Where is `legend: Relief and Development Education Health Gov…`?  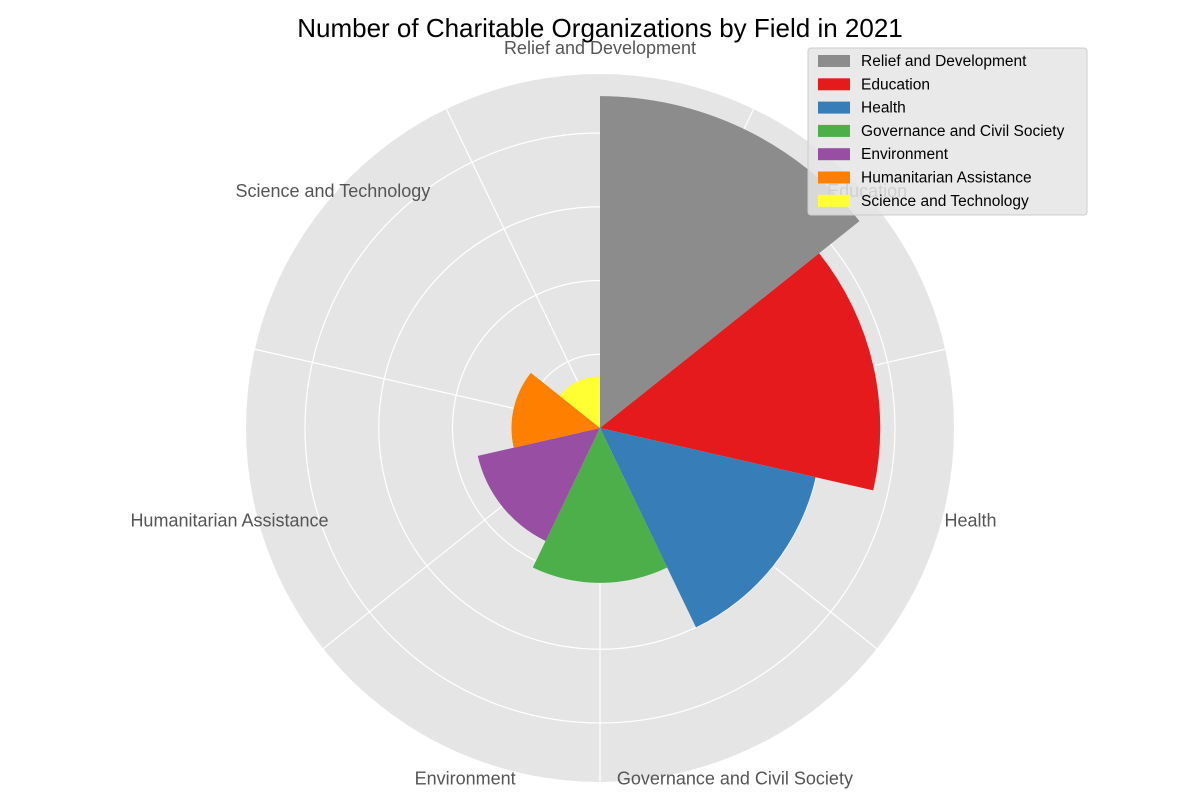
legend: Relief and Development Education Health Gov… is located at coordinates (947, 131).